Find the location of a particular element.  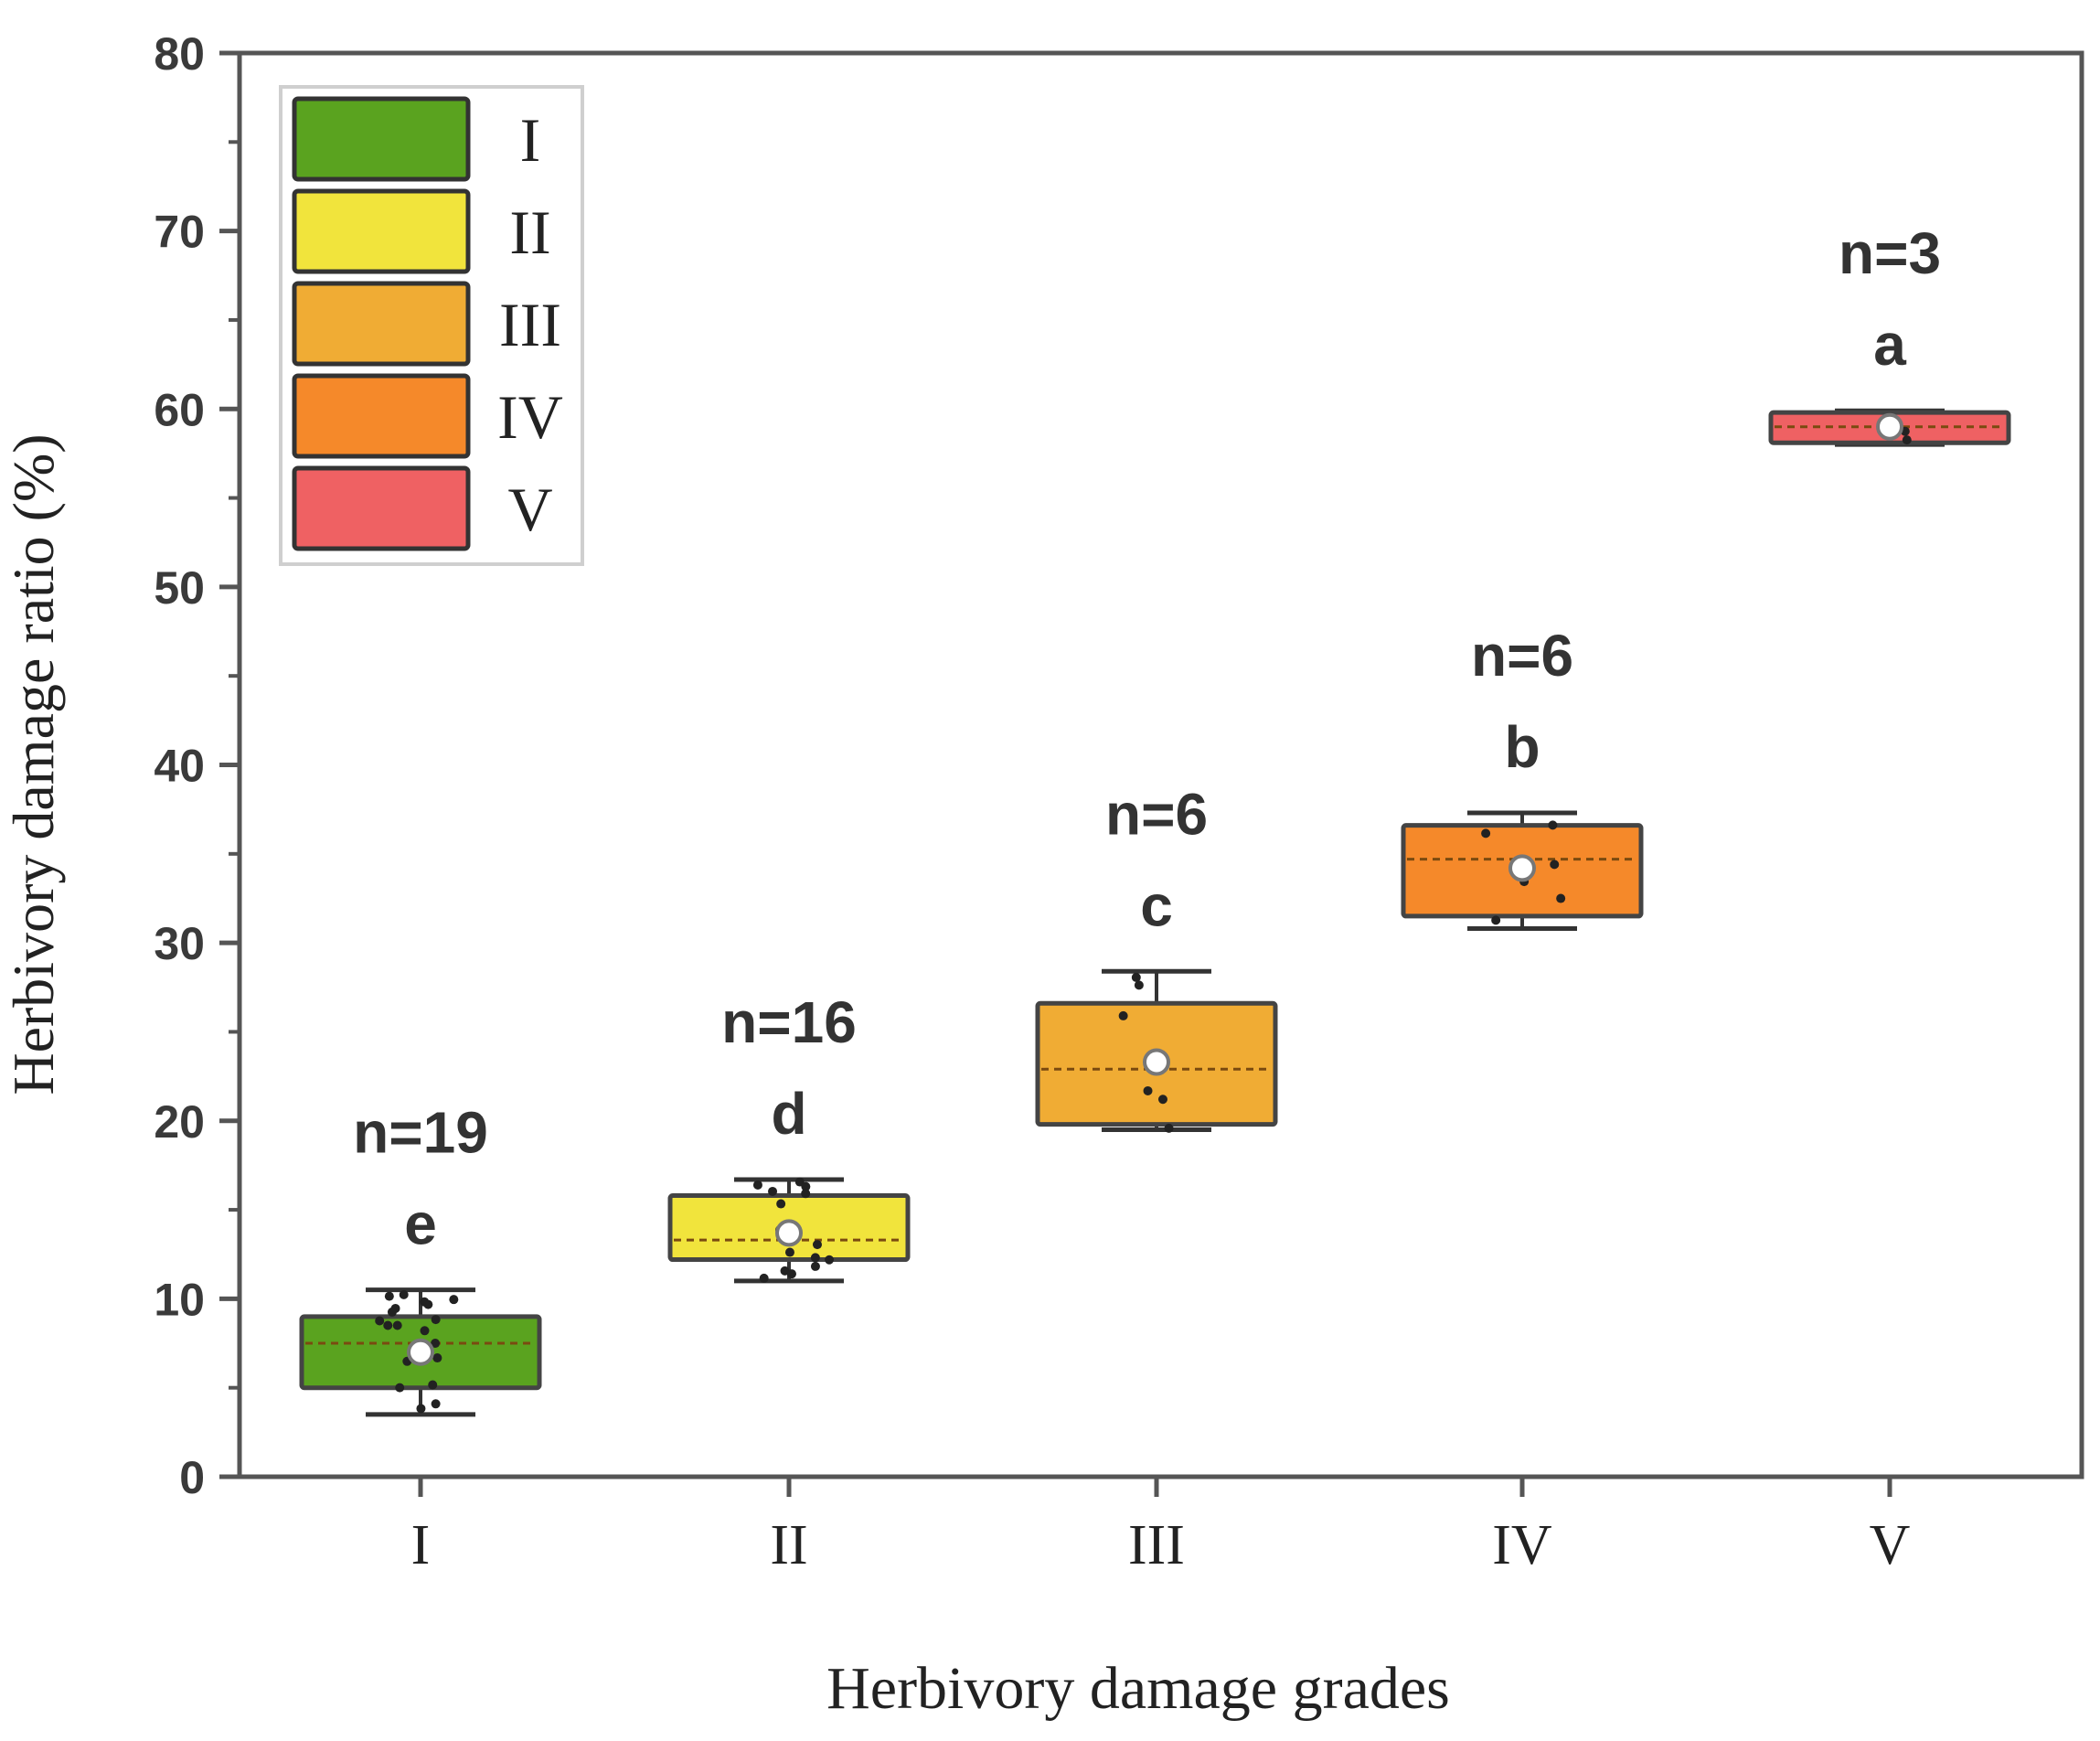

box-III is located at coordinates (1156, 1051).